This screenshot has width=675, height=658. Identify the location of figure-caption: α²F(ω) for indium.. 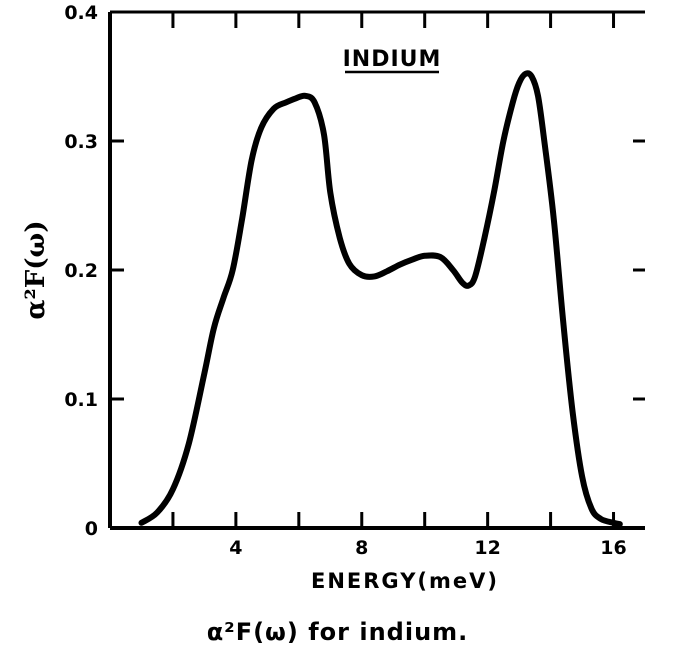
(337, 632).